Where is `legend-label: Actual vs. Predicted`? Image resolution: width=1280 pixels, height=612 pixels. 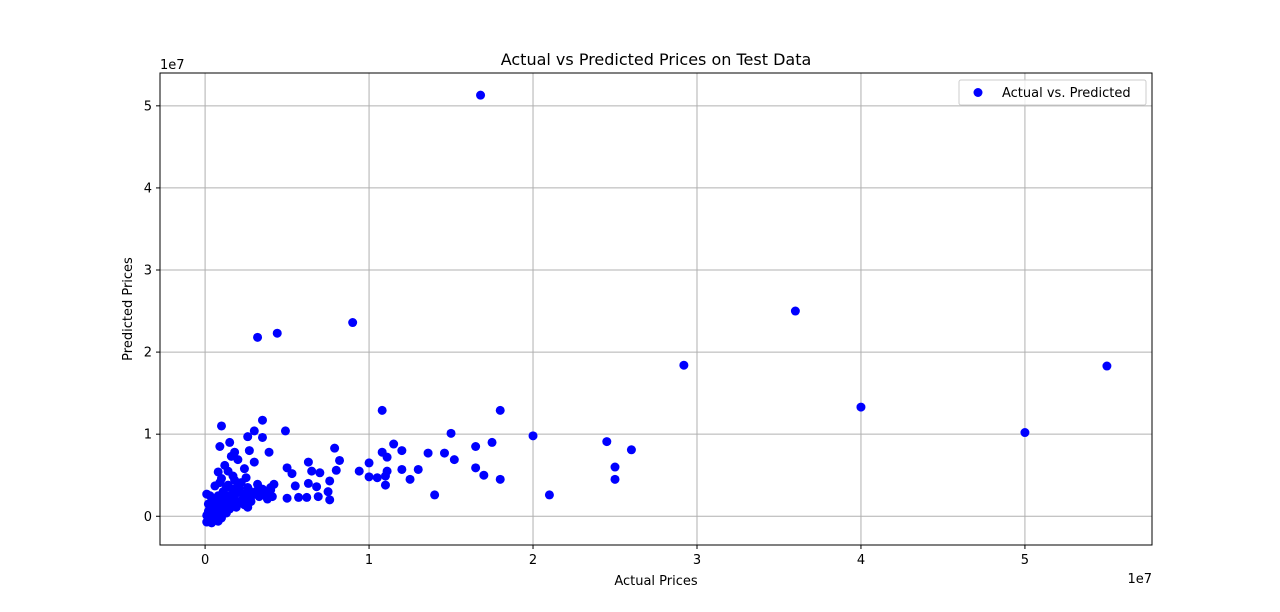 legend-label: Actual vs. Predicted is located at coordinates (1066, 93).